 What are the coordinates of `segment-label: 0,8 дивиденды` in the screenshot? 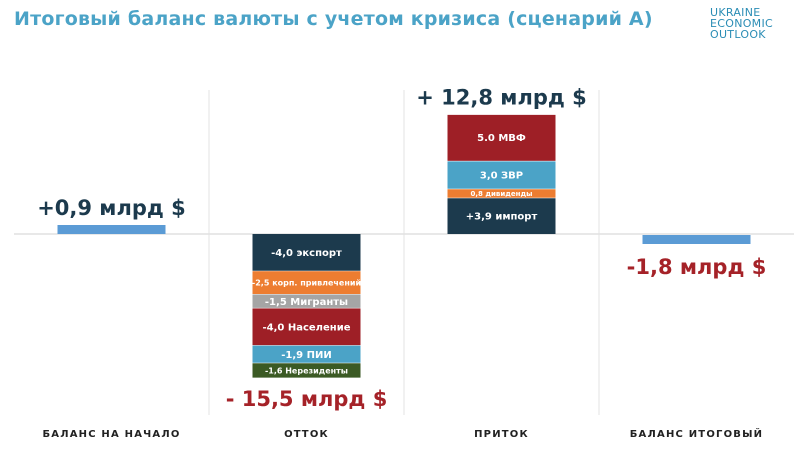 It's located at (502, 194).